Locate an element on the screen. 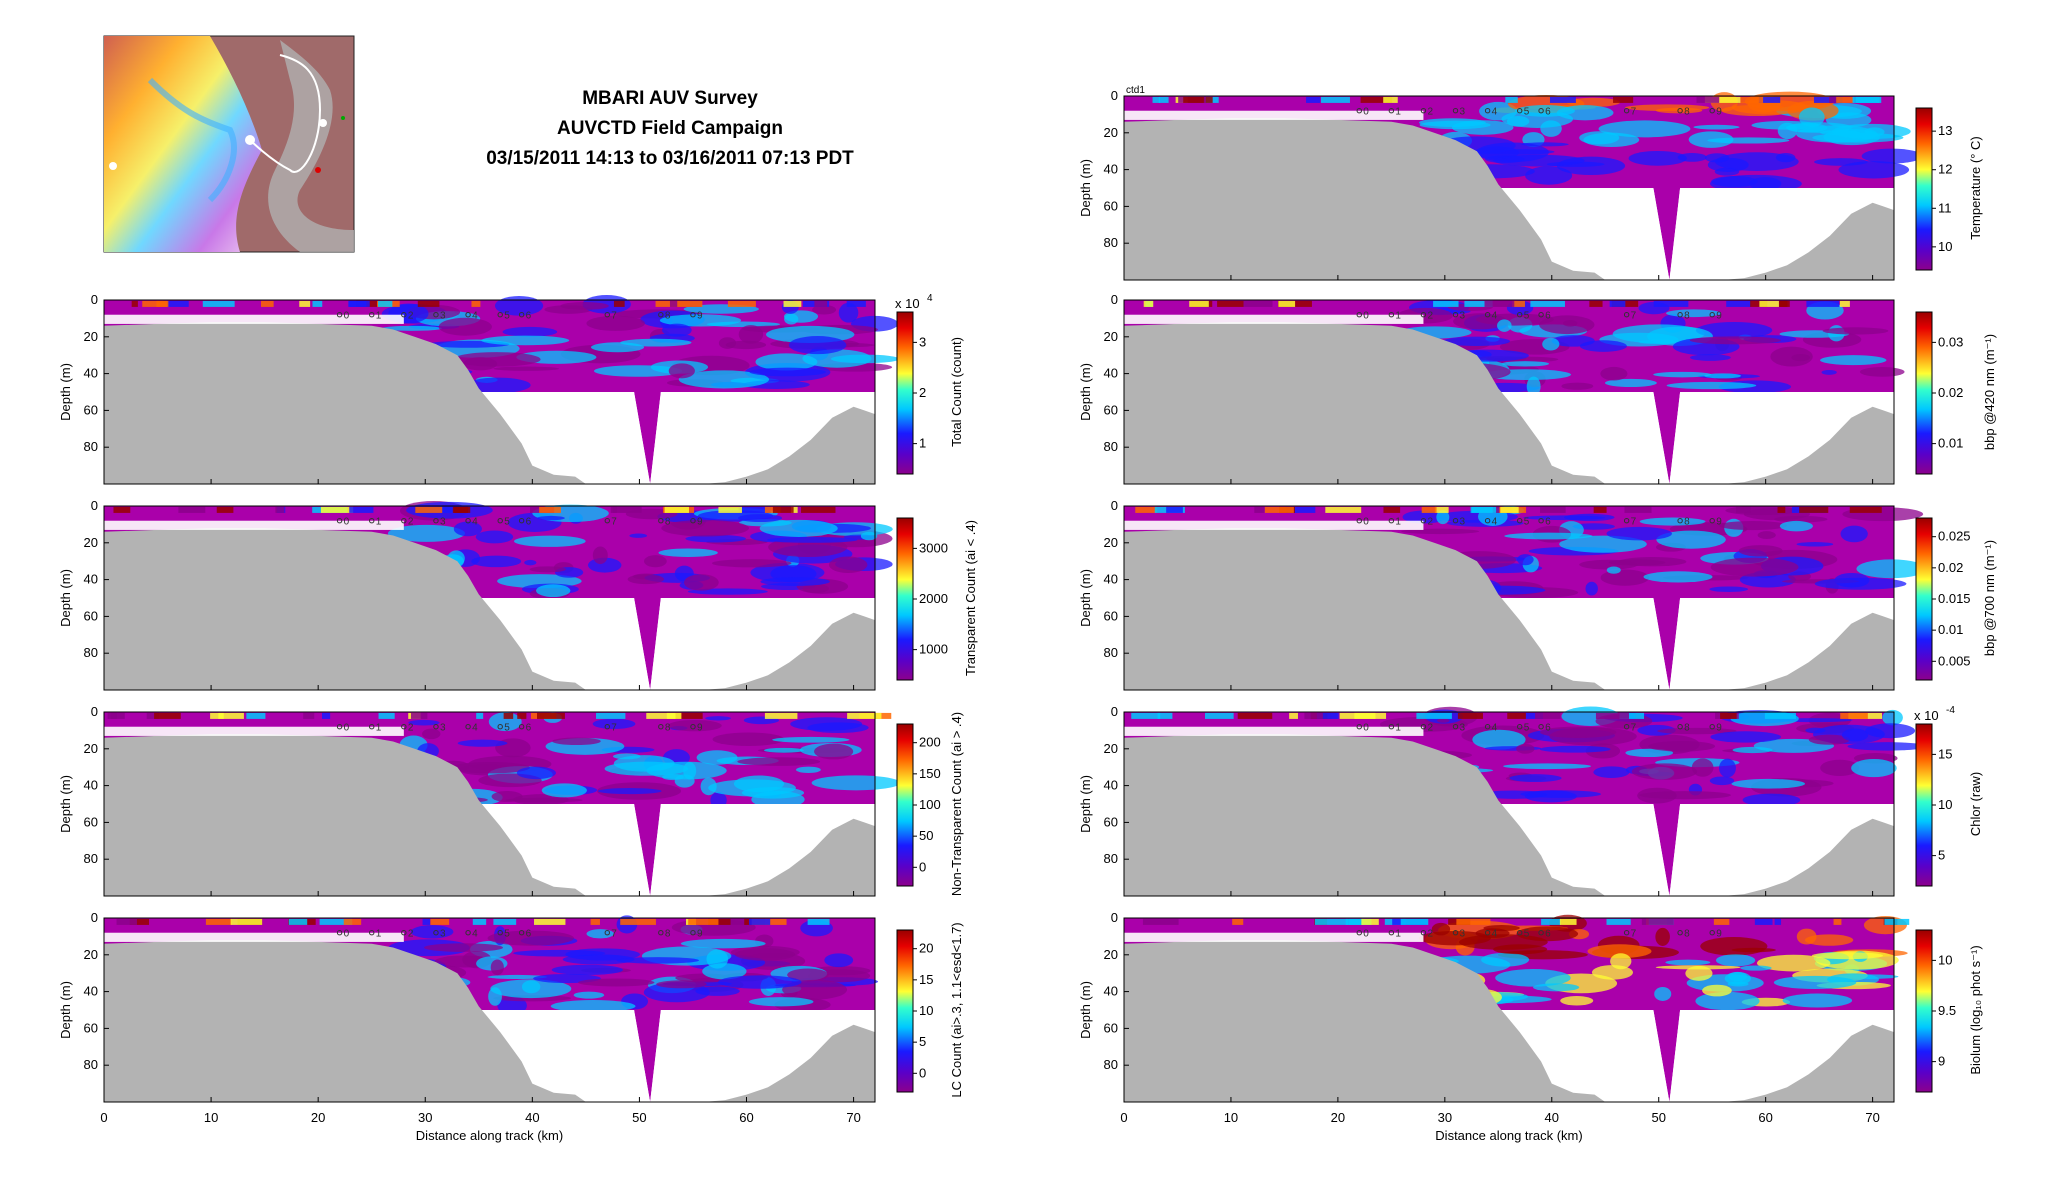 The image size is (2052, 1188). figure-subtitle: AUVCTD Field Campaign is located at coordinates (670, 128).